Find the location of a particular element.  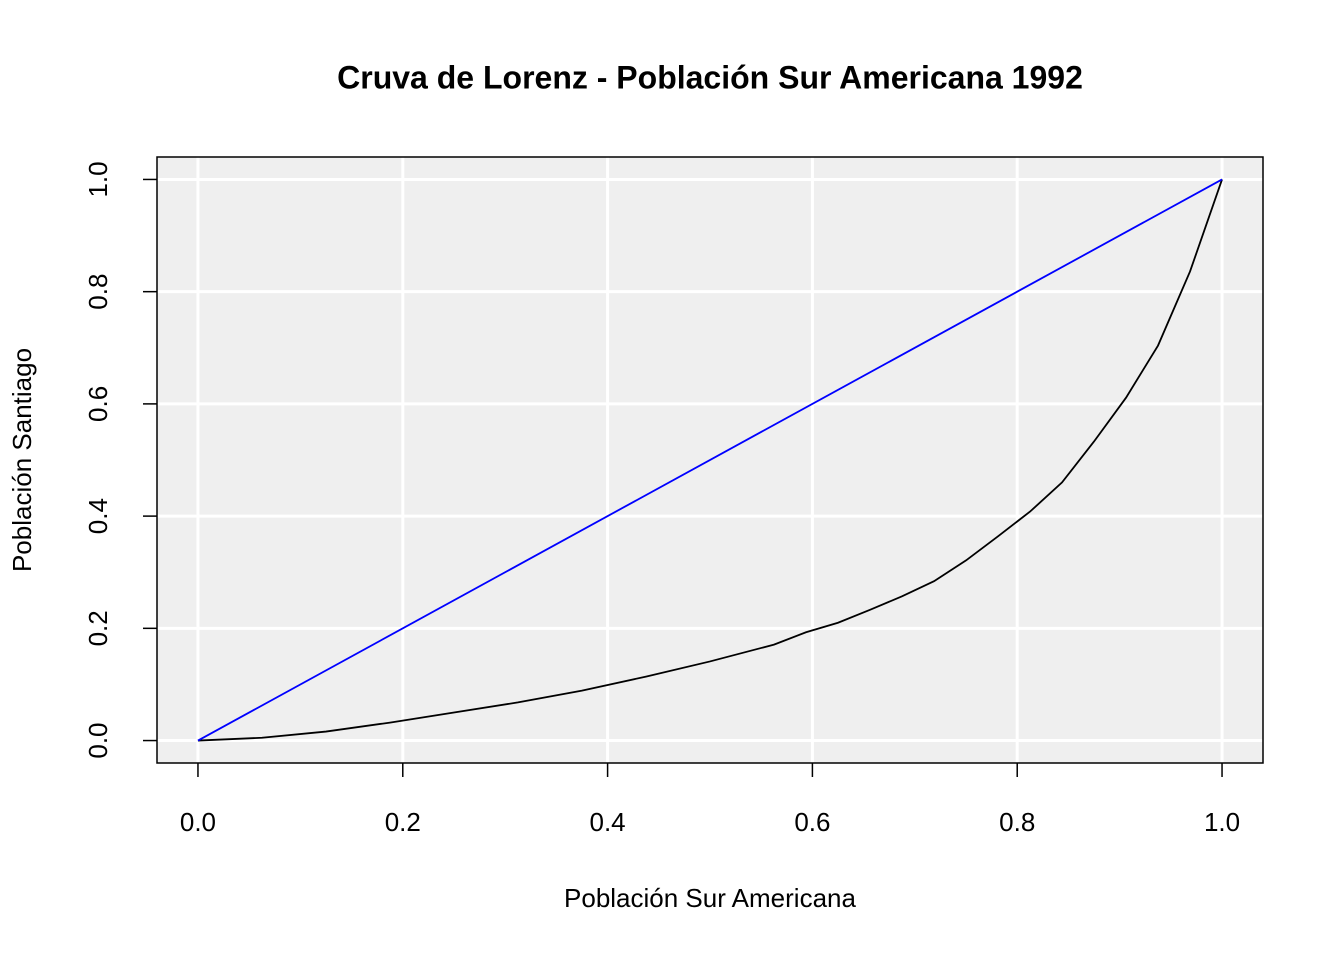

x-axis-label: Población Sur Americana is located at coordinates (710, 898).